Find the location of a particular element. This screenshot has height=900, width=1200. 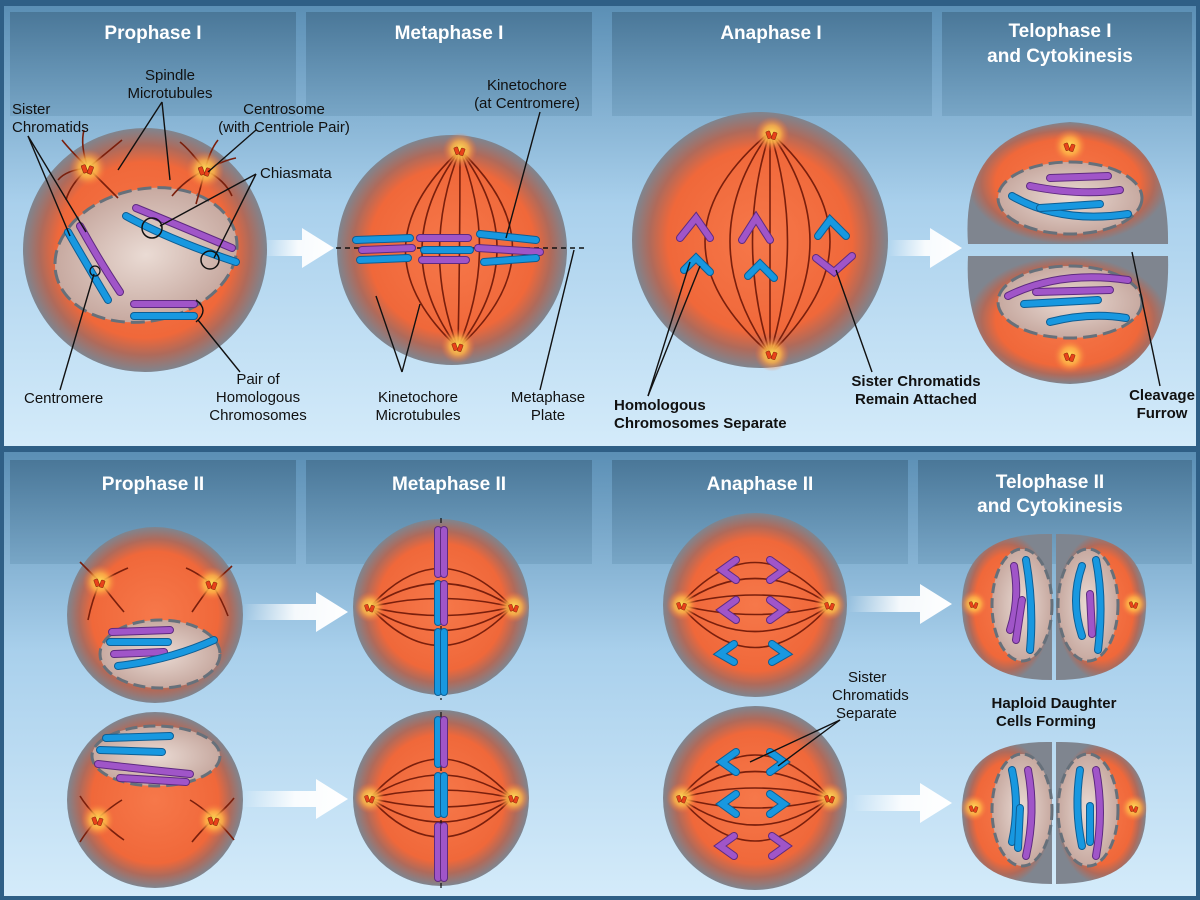

cell-metaphase-2-bottom is located at coordinates (441, 799).